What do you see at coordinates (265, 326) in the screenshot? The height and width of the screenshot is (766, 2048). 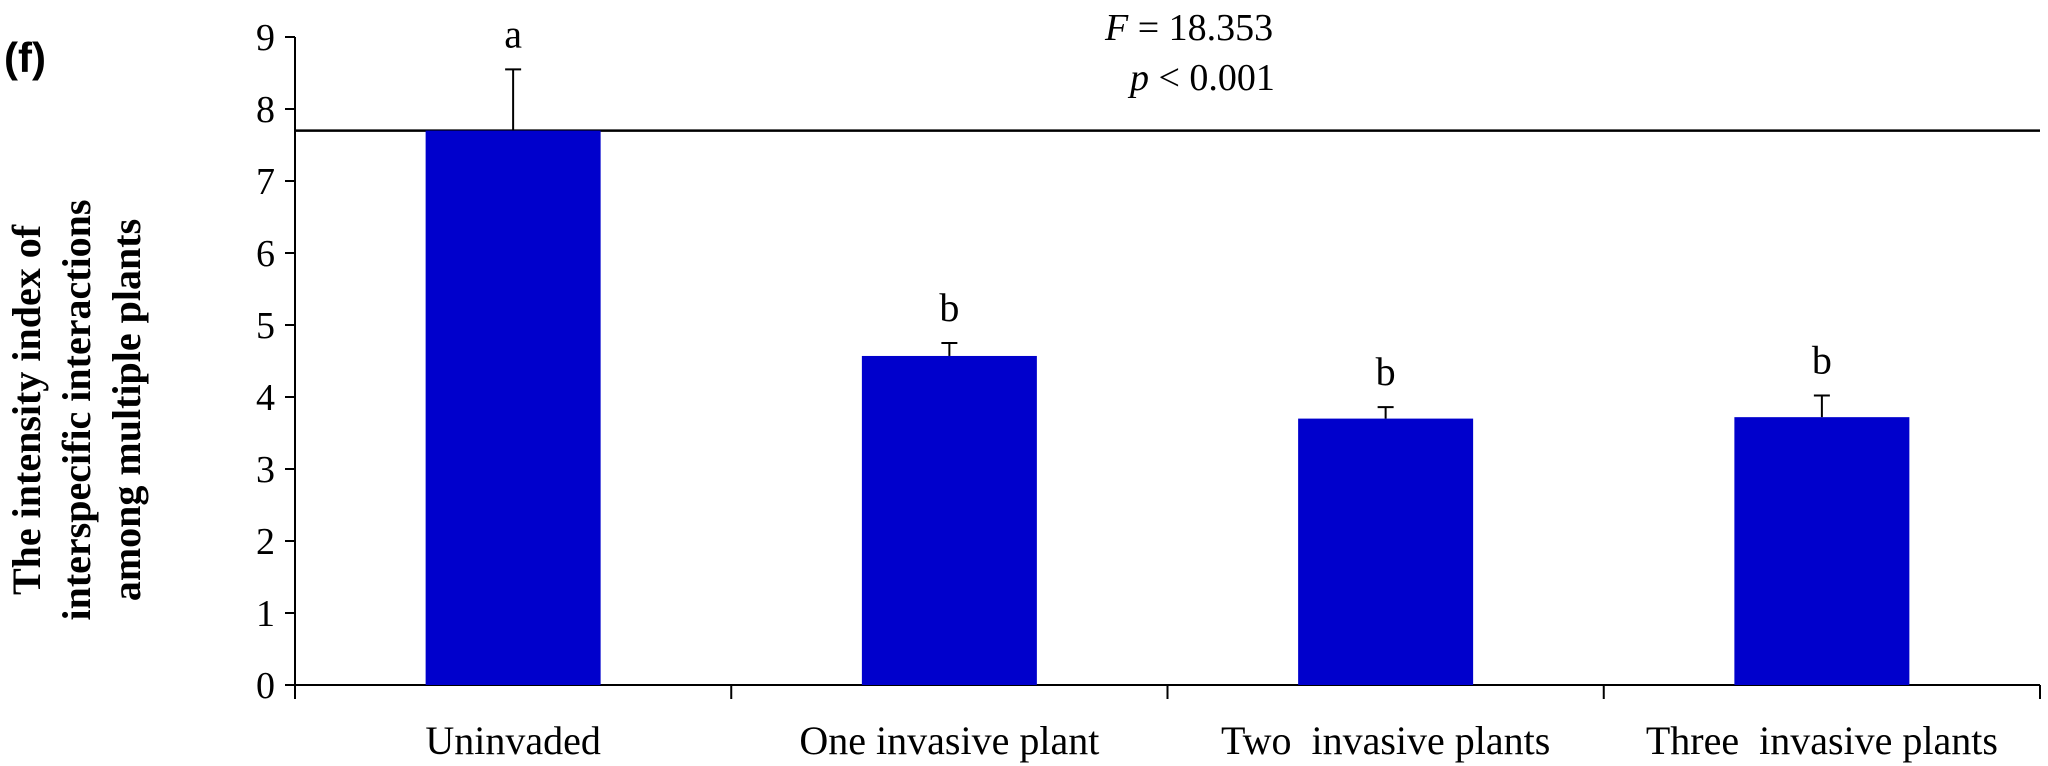 I see `y-tick-label: 5` at bounding box center [265, 326].